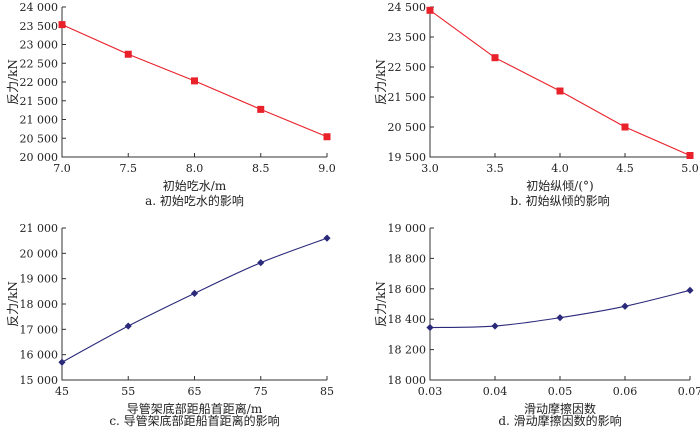 Image resolution: width=700 pixels, height=431 pixels. I want to click on y-tick-label: 16 000, so click(39, 355).